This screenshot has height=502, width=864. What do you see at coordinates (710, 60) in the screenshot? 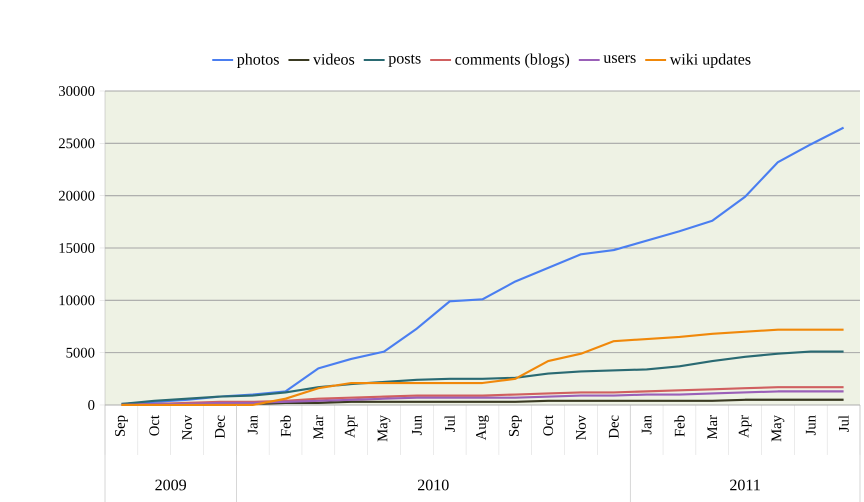
I see `legend-label: wiki updates` at bounding box center [710, 60].